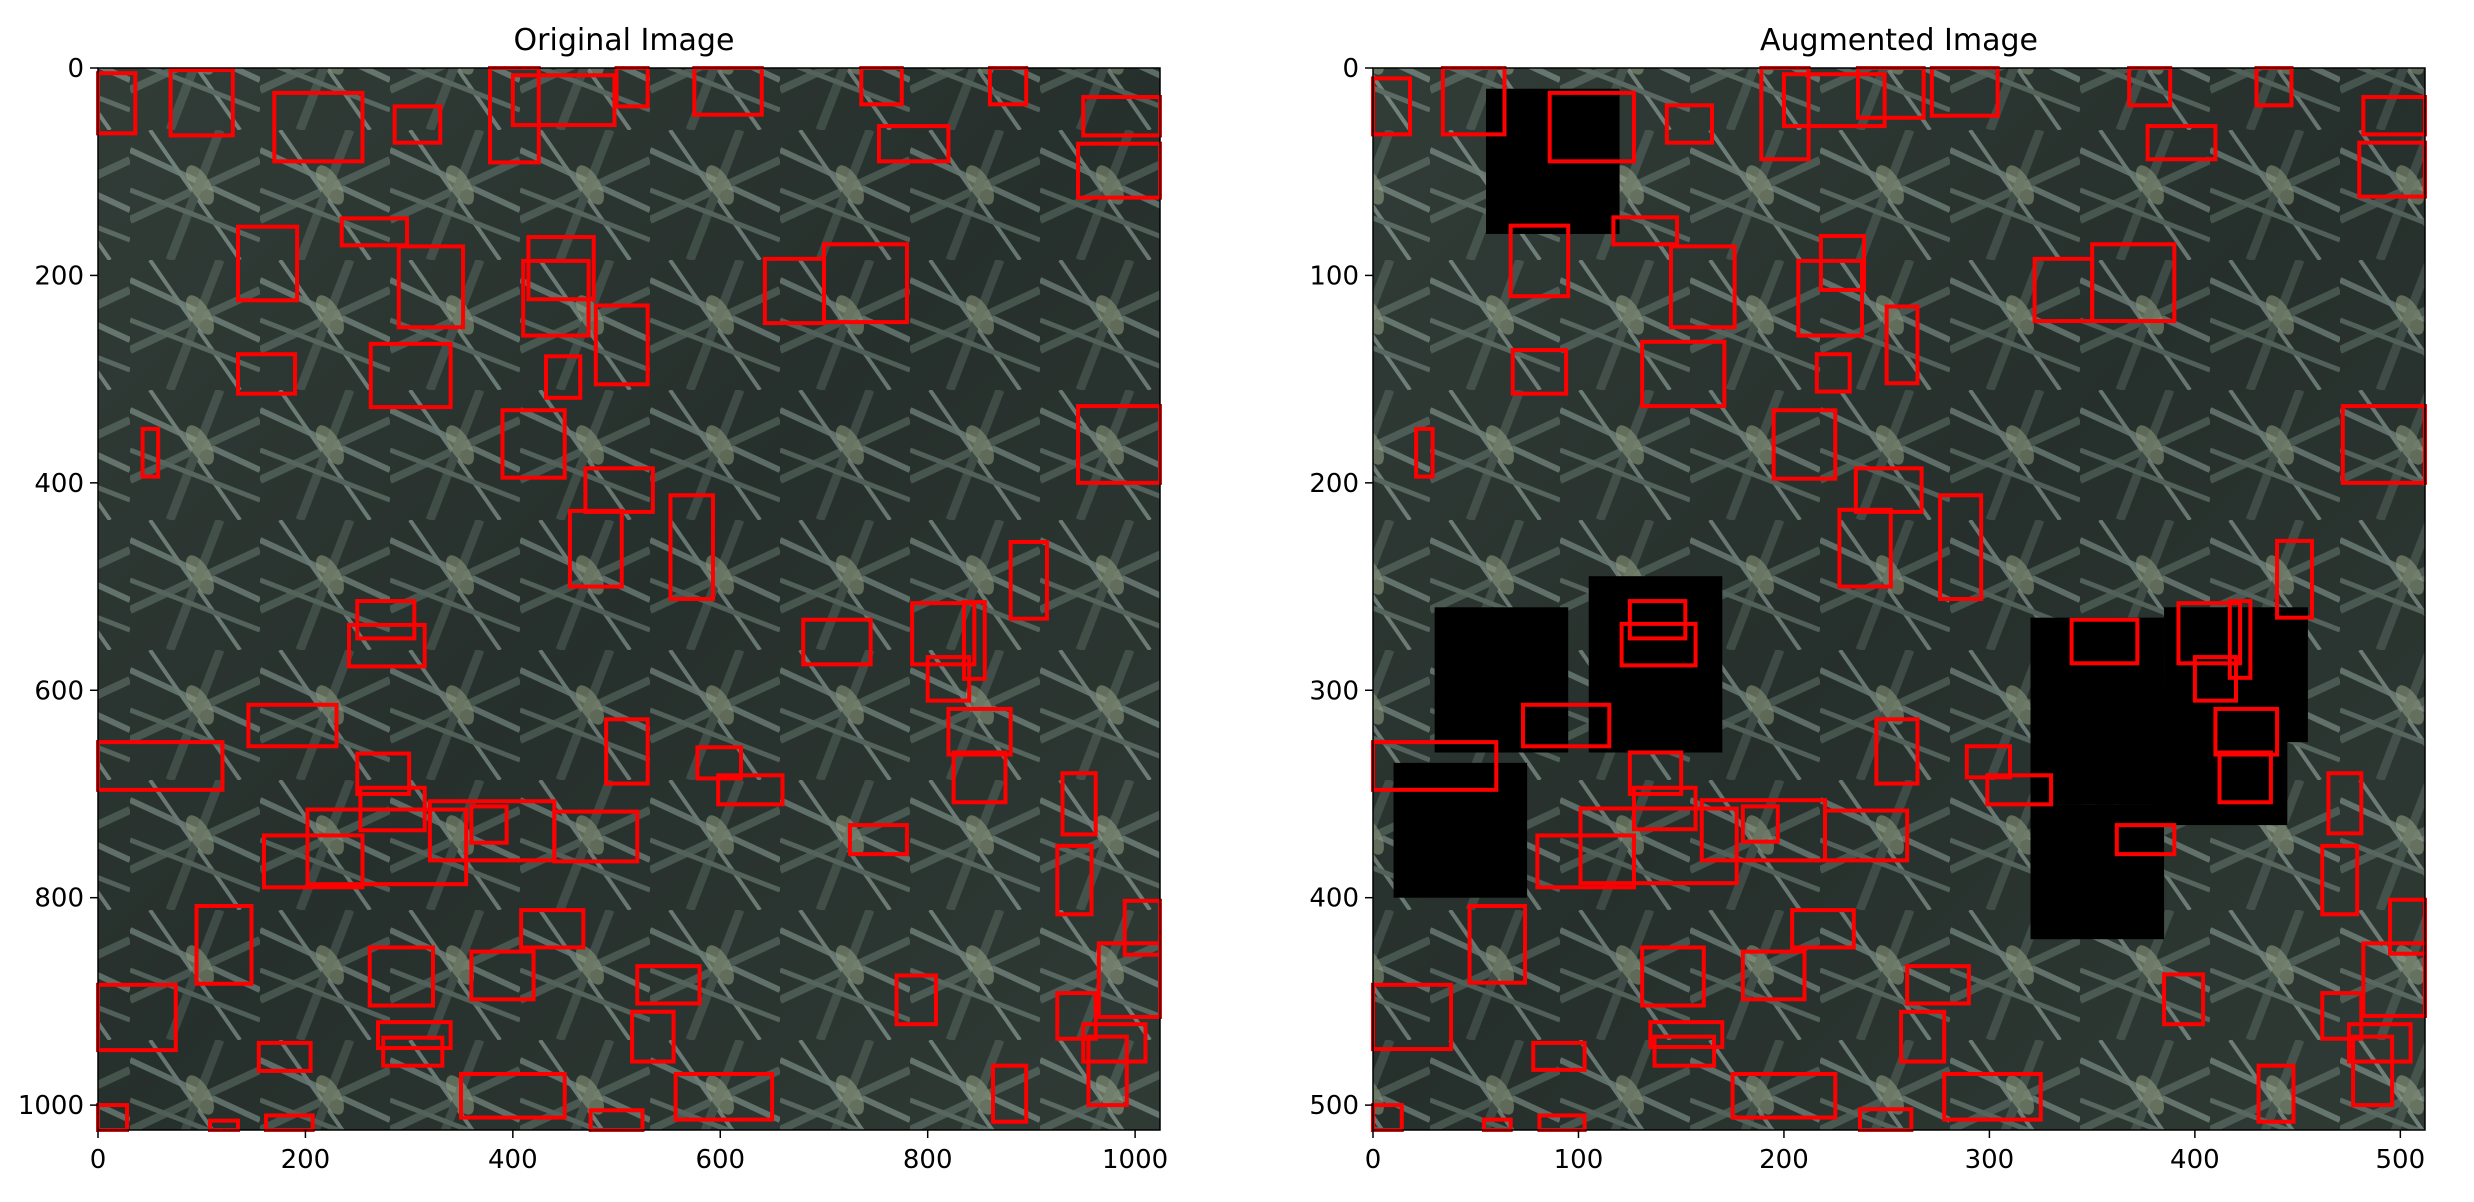 Image resolution: width=2474 pixels, height=1202 pixels. Describe the element at coordinates (2097, 711) in the screenshot. I see `black-patch` at that location.